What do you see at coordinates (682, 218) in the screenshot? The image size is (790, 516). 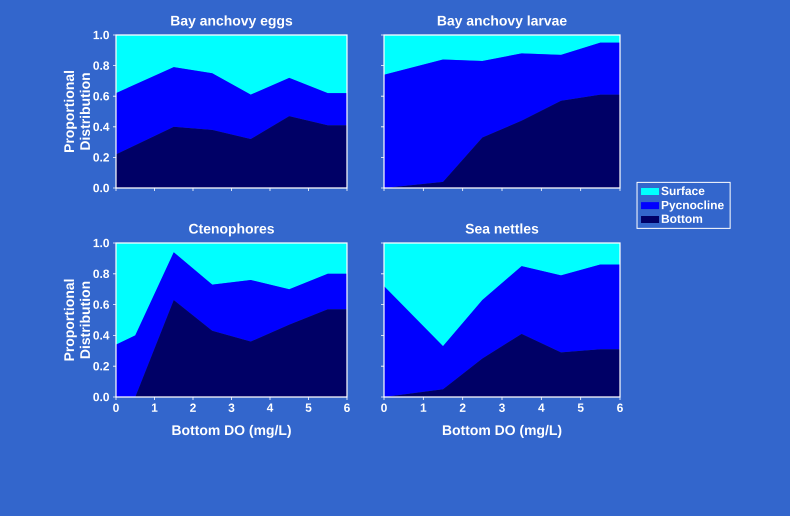 I see `legend-label: Bottom` at bounding box center [682, 218].